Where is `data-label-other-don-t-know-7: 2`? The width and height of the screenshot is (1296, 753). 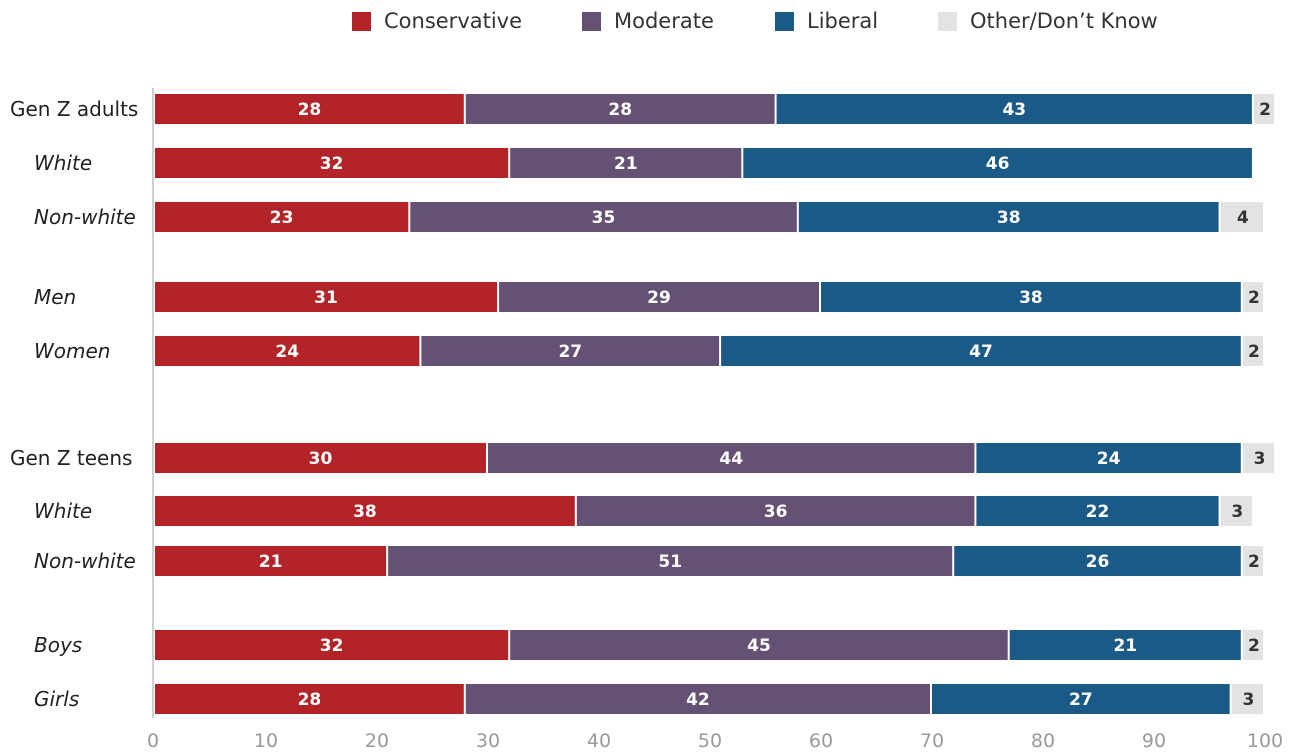
data-label-other-don-t-know-7: 2 is located at coordinates (1254, 562).